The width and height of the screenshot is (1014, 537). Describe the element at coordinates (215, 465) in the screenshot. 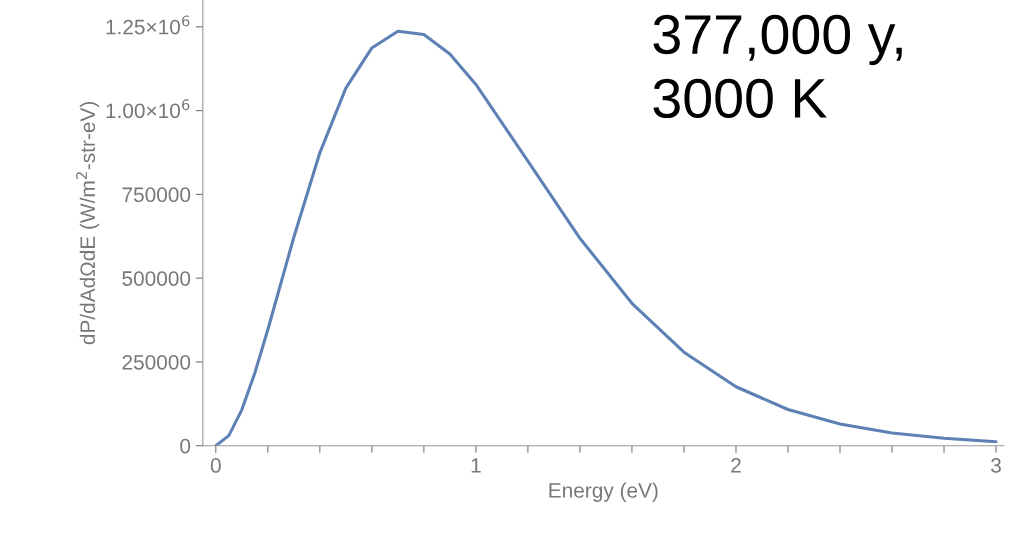

I see `x-tick-label: 0` at that location.